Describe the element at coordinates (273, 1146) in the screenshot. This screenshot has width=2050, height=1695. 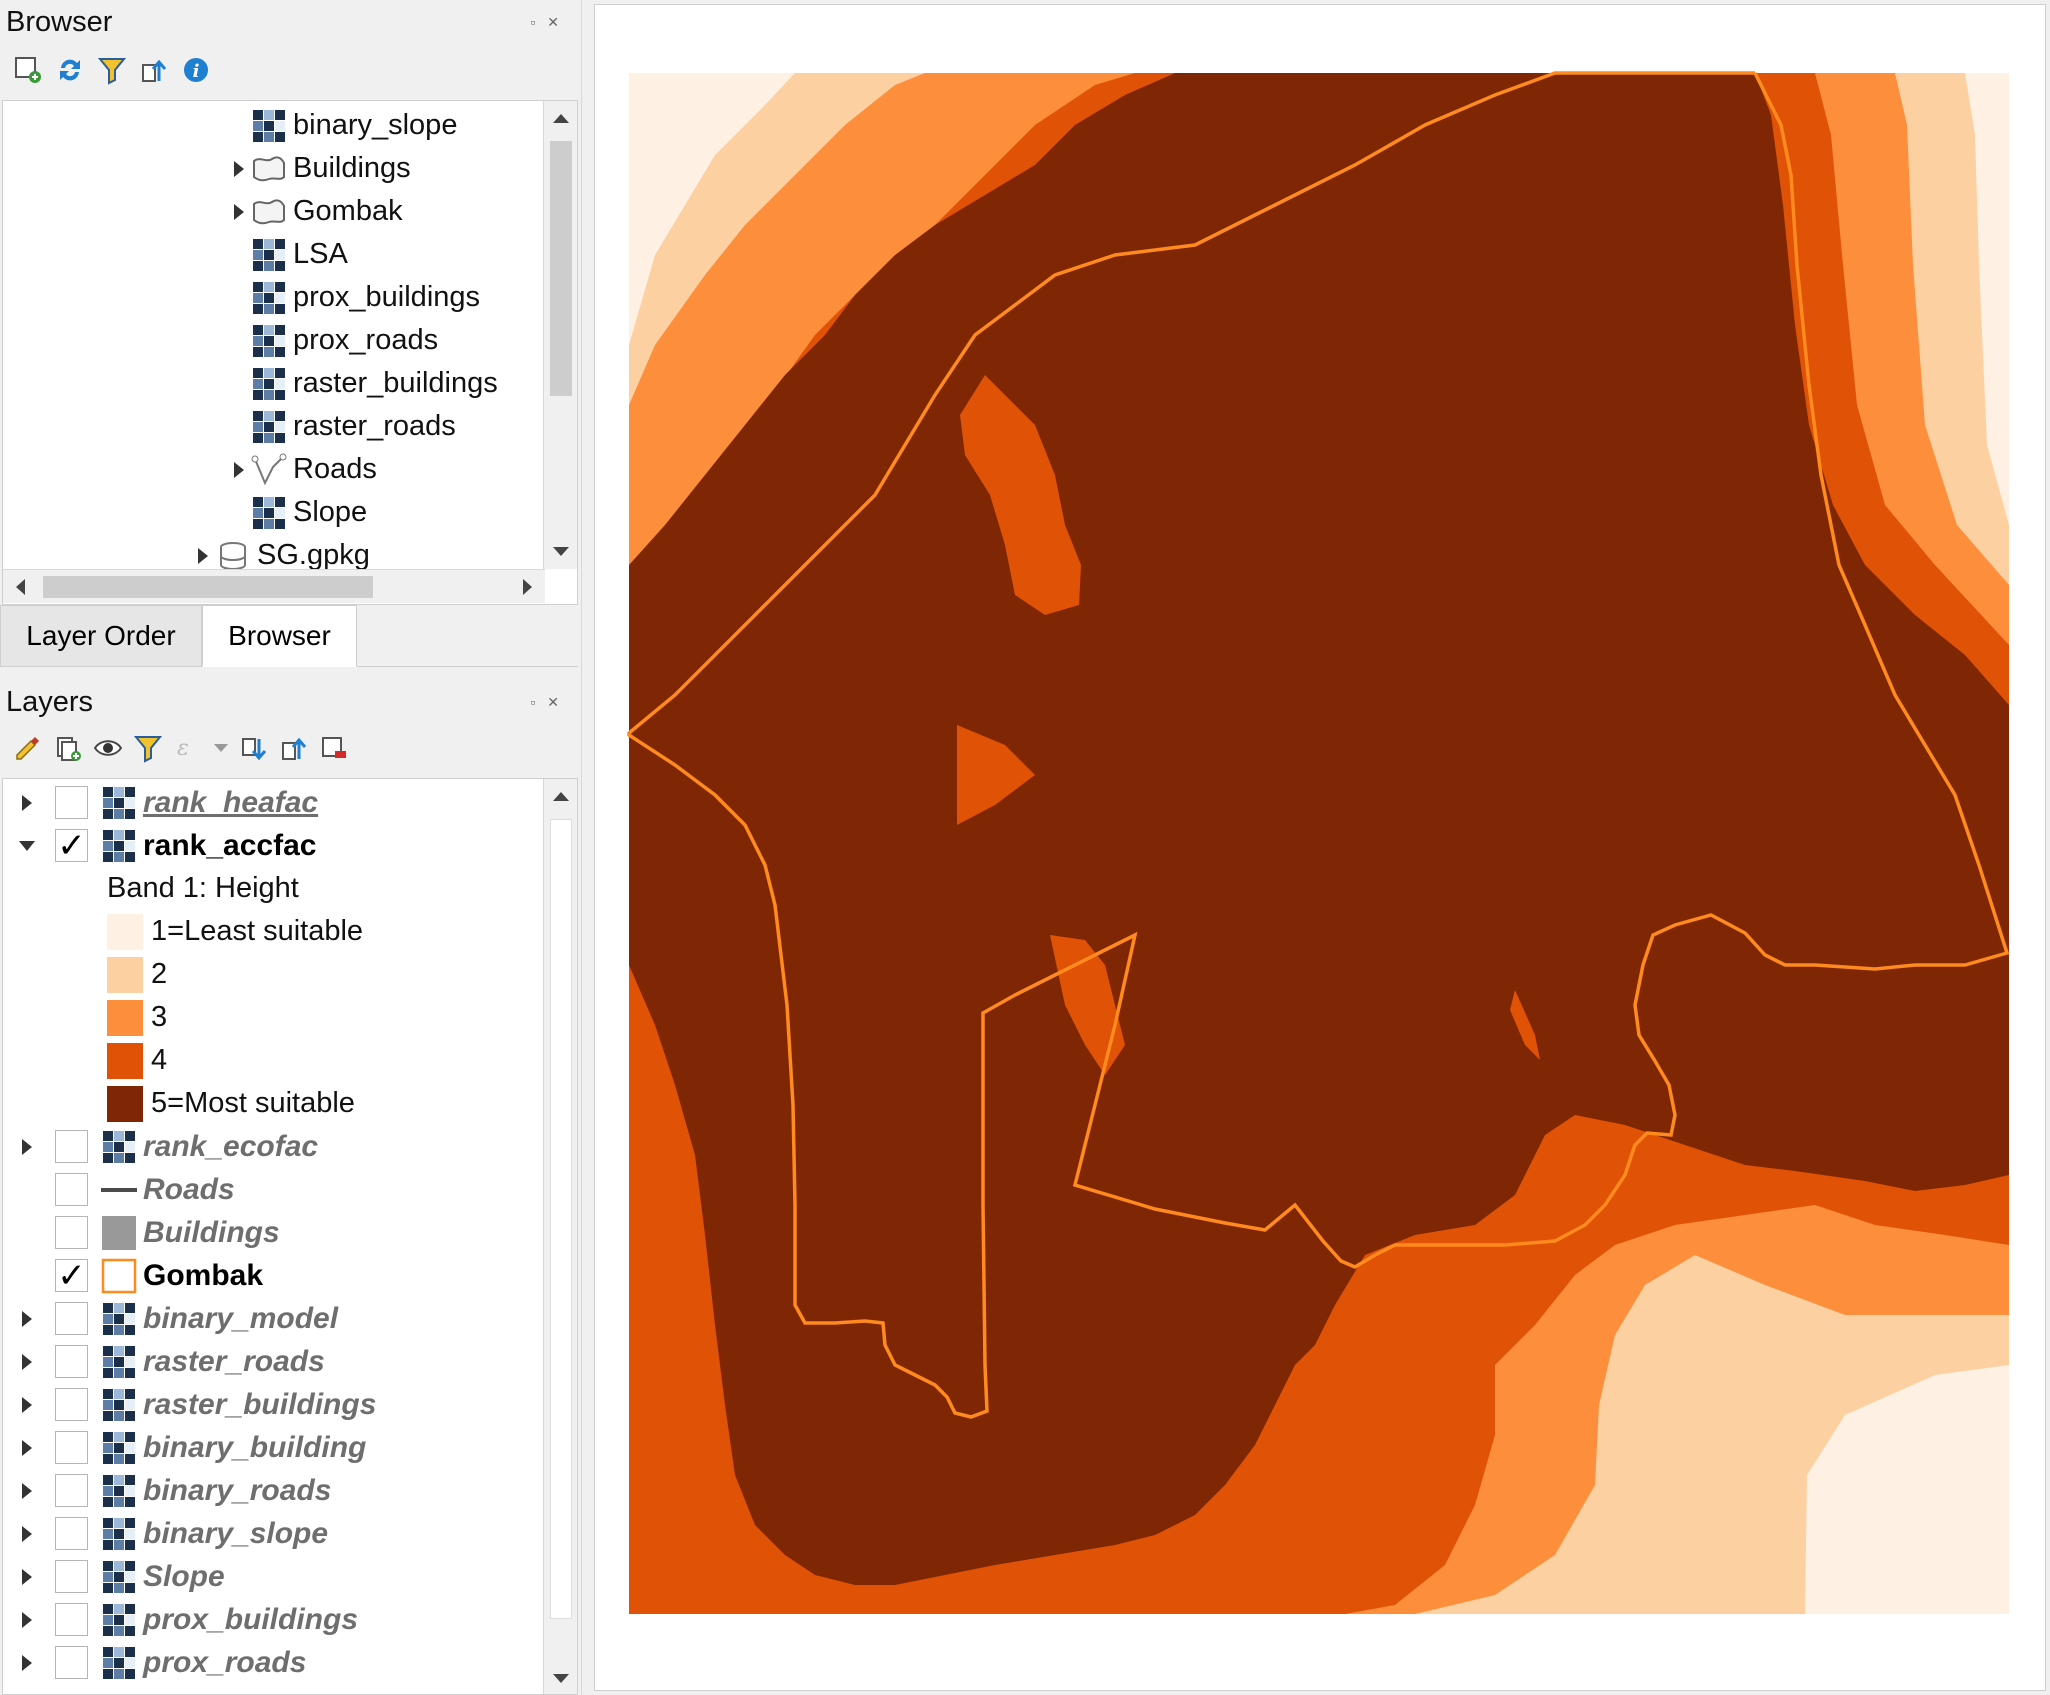
I see `layer-row-rank-ecofac: rank_ecofac` at that location.